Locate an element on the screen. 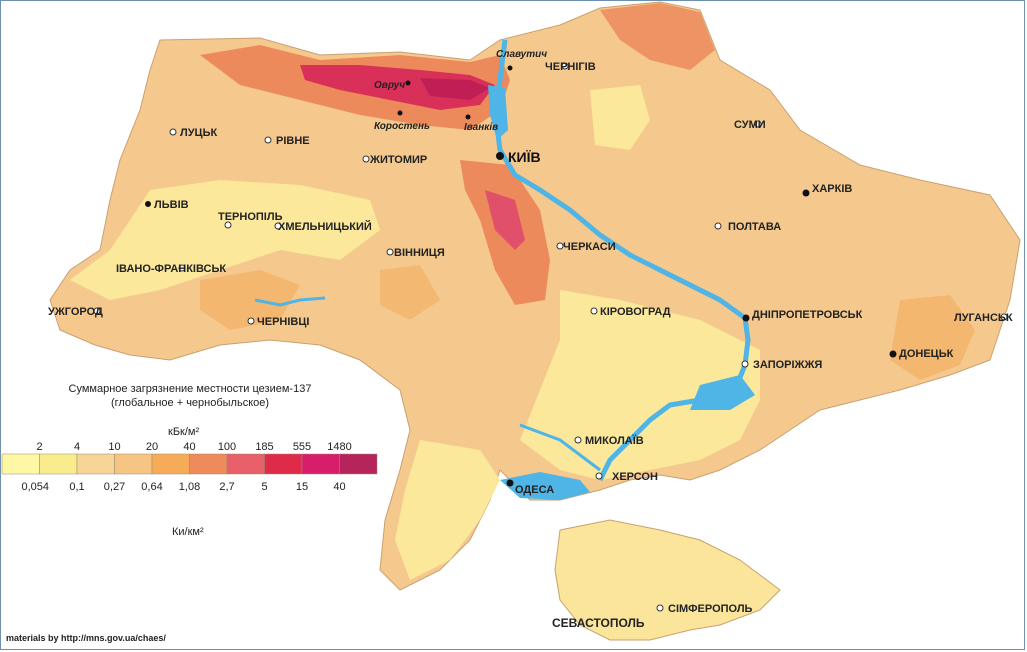  city-label-khmelnytskyi: ХМЕЛЬНИЦЬКИЙ is located at coordinates (325, 226).